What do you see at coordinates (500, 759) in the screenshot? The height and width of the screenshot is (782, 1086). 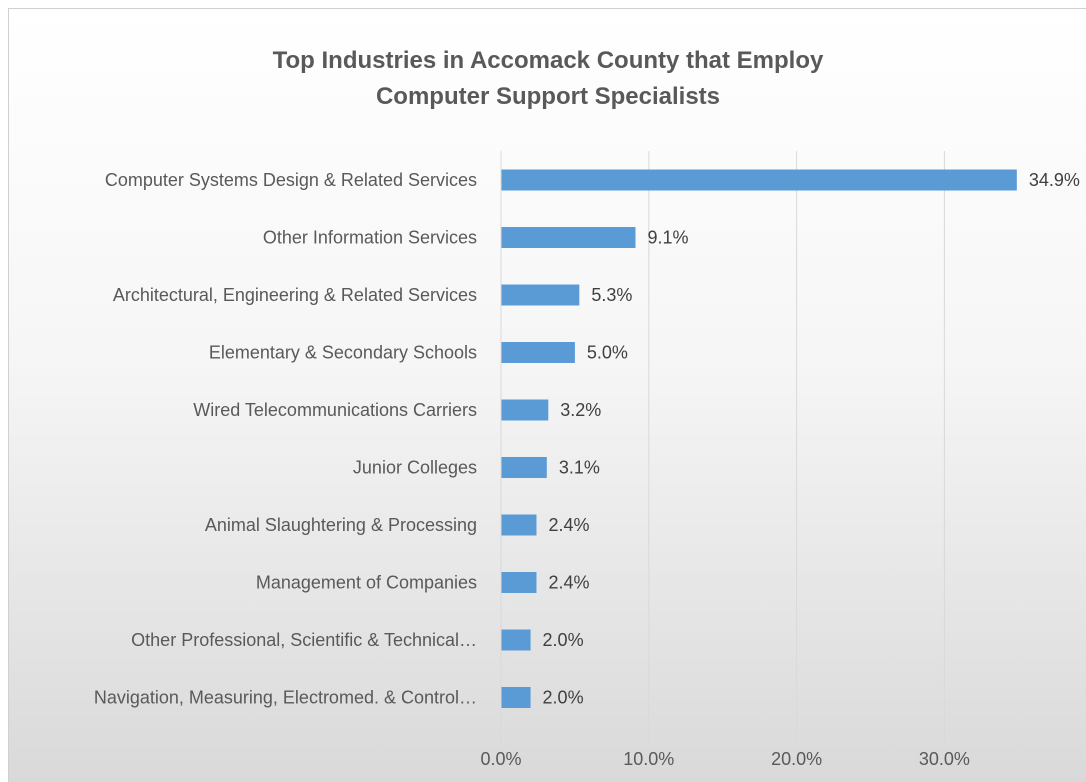 I see `x-tick-label-0: 0.0%` at bounding box center [500, 759].